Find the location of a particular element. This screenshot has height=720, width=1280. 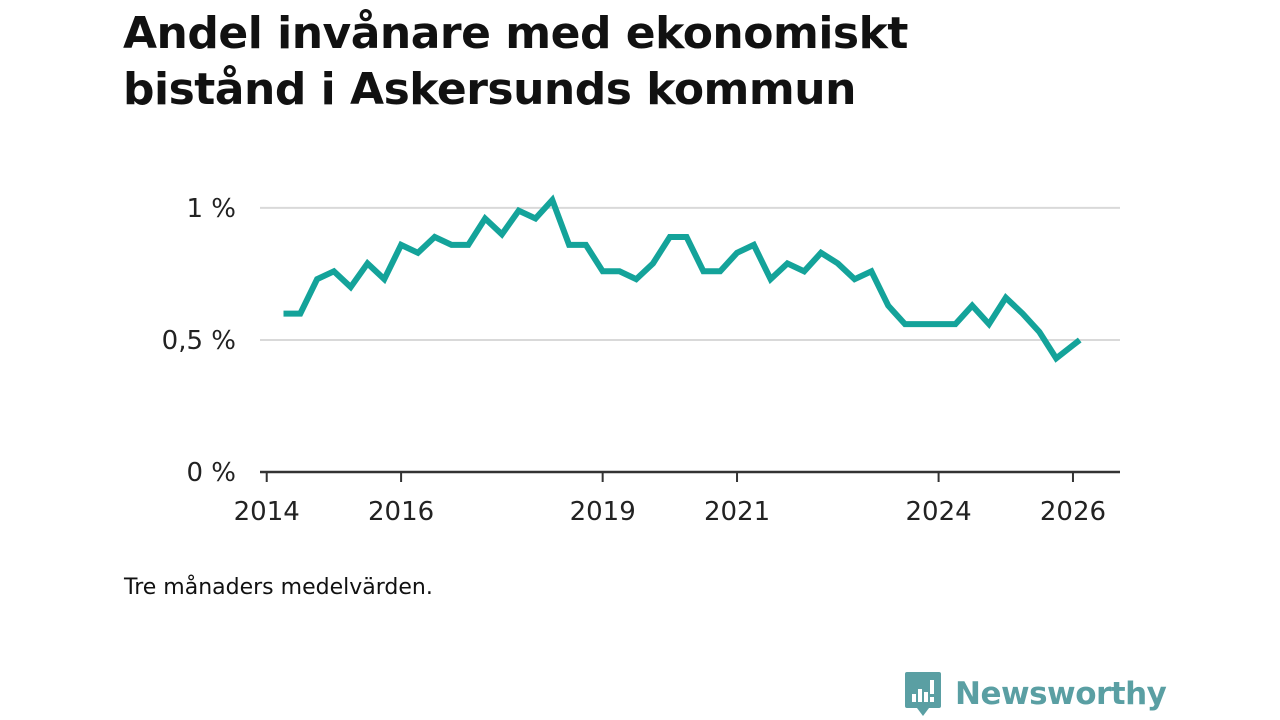

gridlines is located at coordinates (690, 273).